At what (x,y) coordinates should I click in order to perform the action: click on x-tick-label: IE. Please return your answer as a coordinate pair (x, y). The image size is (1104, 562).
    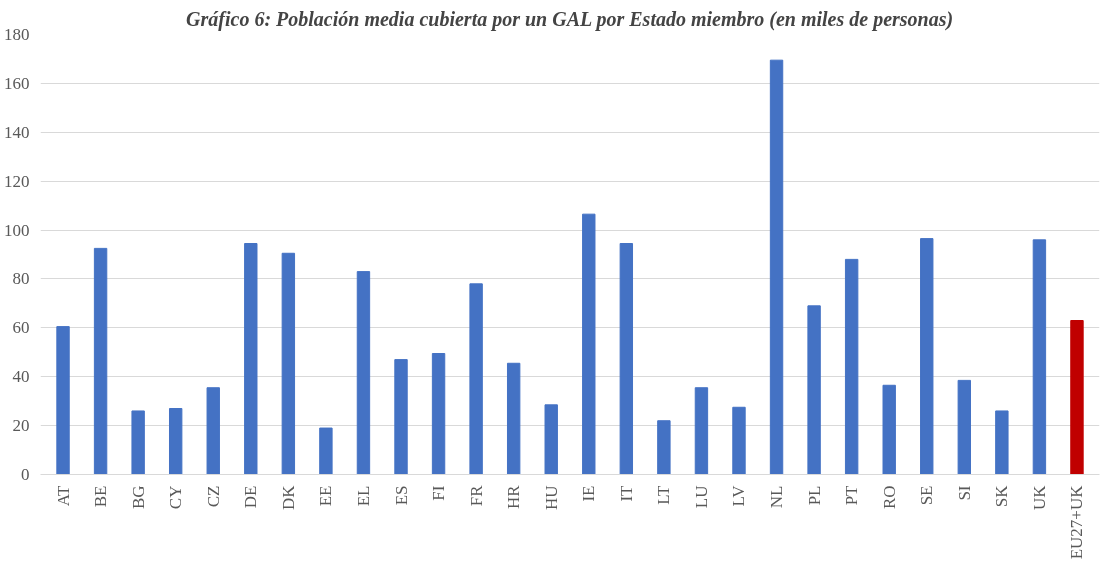
    Looking at the image, I should click on (589, 493).